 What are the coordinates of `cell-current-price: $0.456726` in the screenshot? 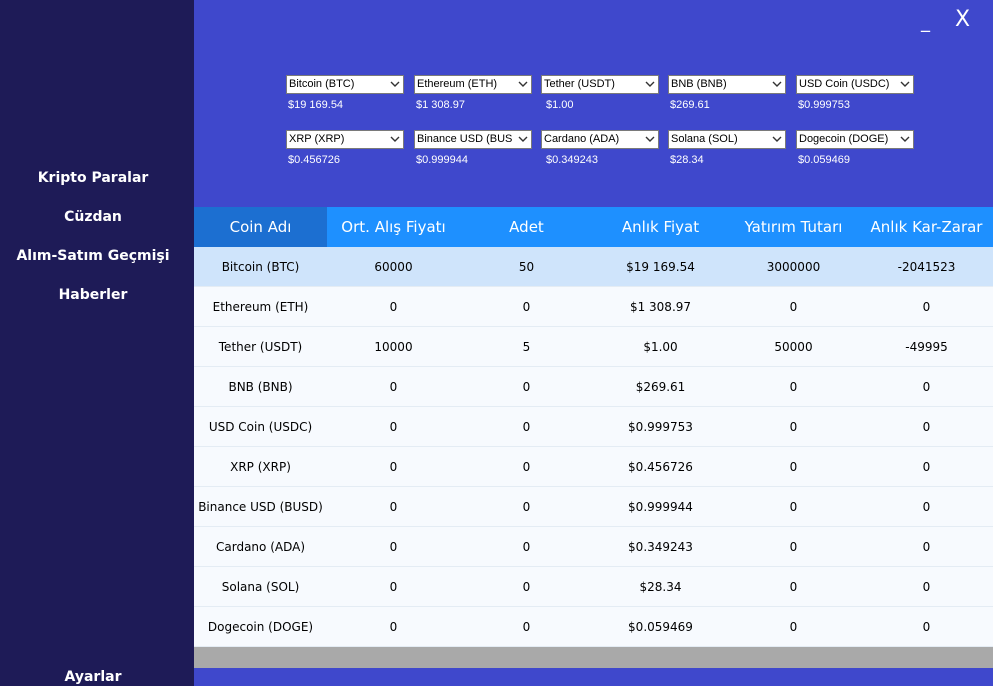 It's located at (660, 467).